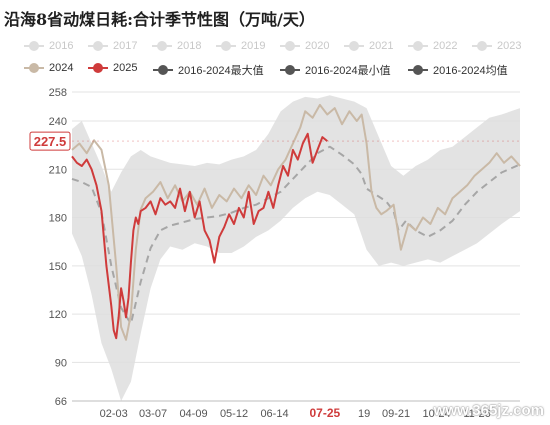  I want to click on chart-title: 沿海8省动煤日耗:合计季节性图（万吨/天）, so click(159, 19).